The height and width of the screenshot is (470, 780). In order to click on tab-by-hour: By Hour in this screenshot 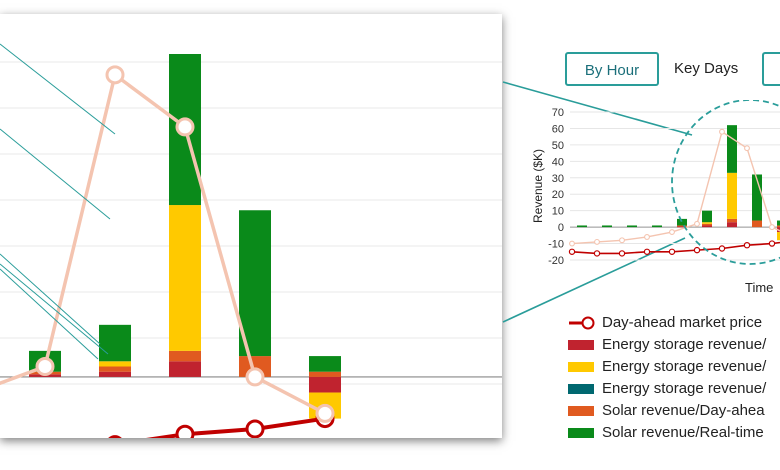, I will do `click(612, 69)`.